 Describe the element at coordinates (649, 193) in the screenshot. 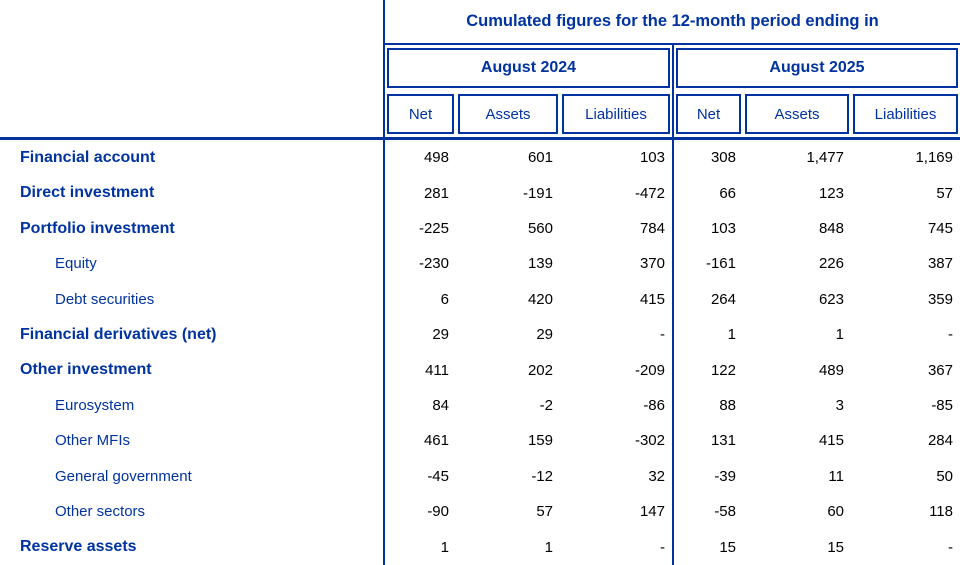

I see `value-cell: -472` at that location.